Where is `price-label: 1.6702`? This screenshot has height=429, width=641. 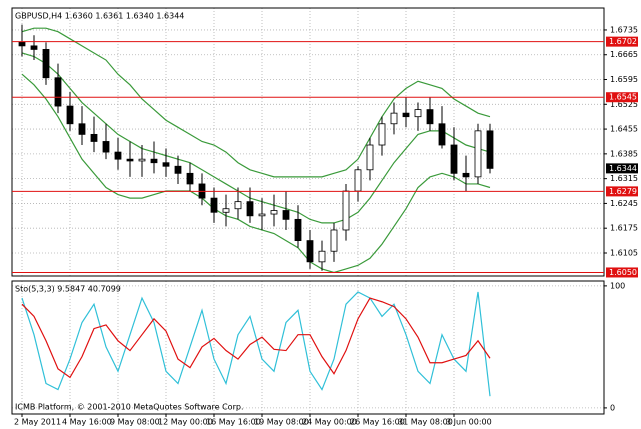
price-label: 1.6702 is located at coordinates (623, 41).